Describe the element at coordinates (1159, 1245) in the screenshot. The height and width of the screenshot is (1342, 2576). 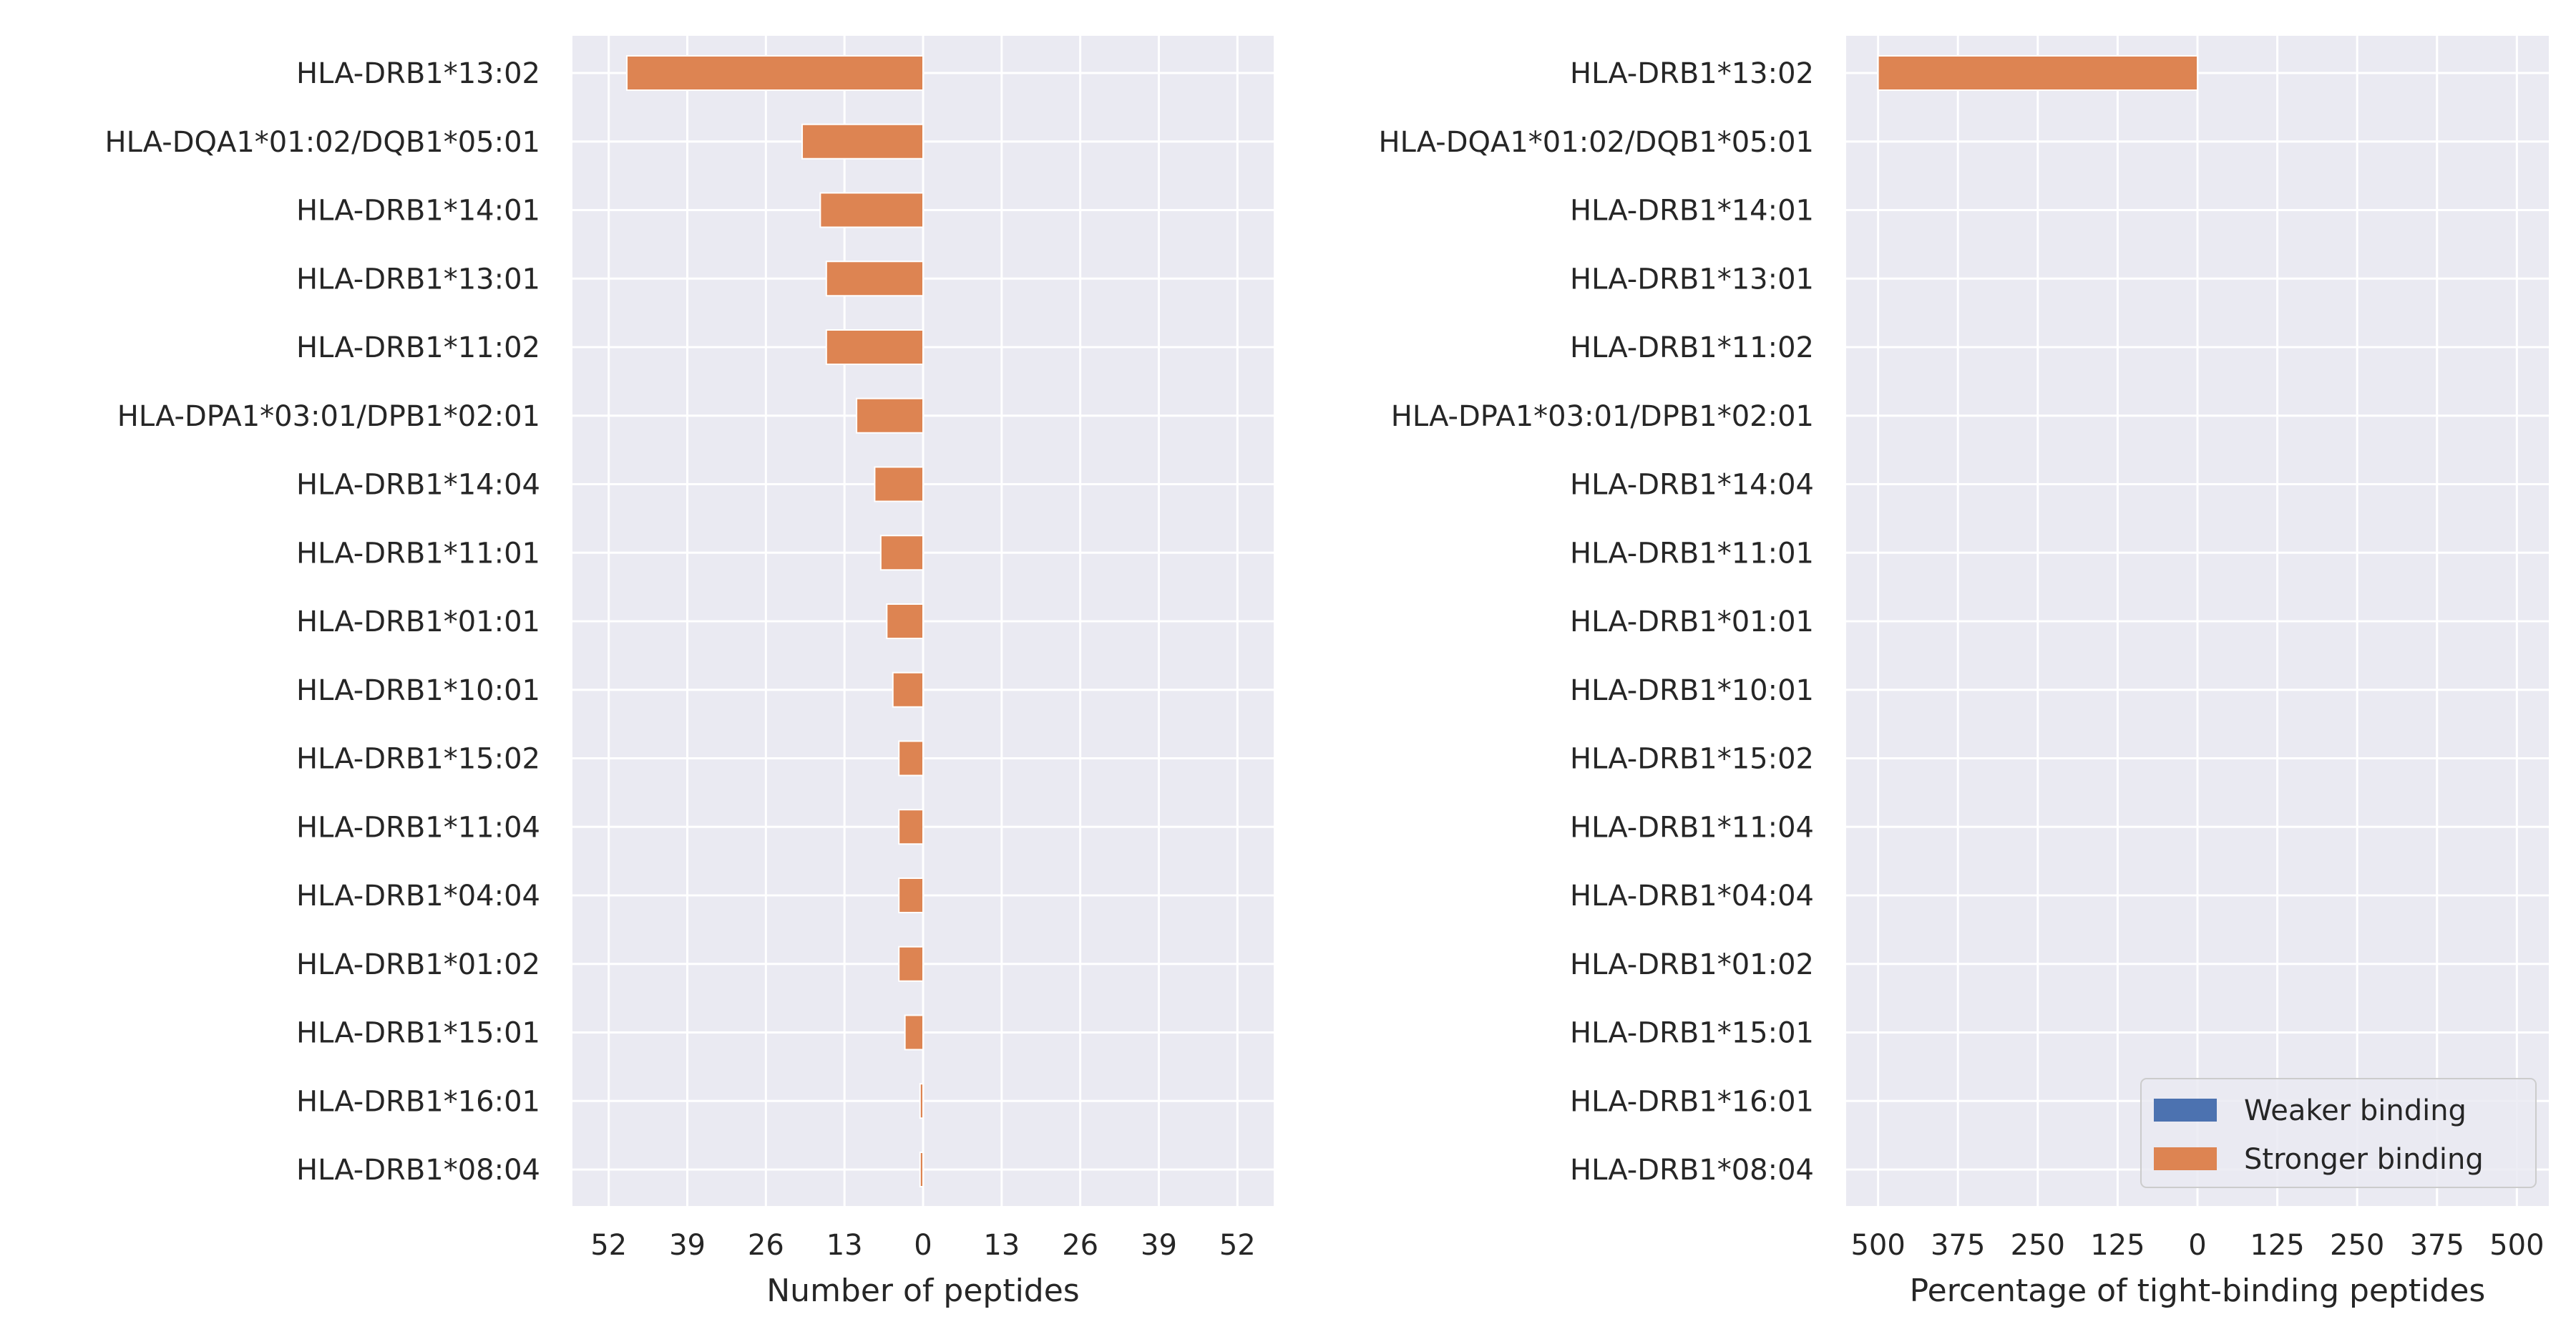
I see `panel-1-xtick-label-7: 39` at that location.